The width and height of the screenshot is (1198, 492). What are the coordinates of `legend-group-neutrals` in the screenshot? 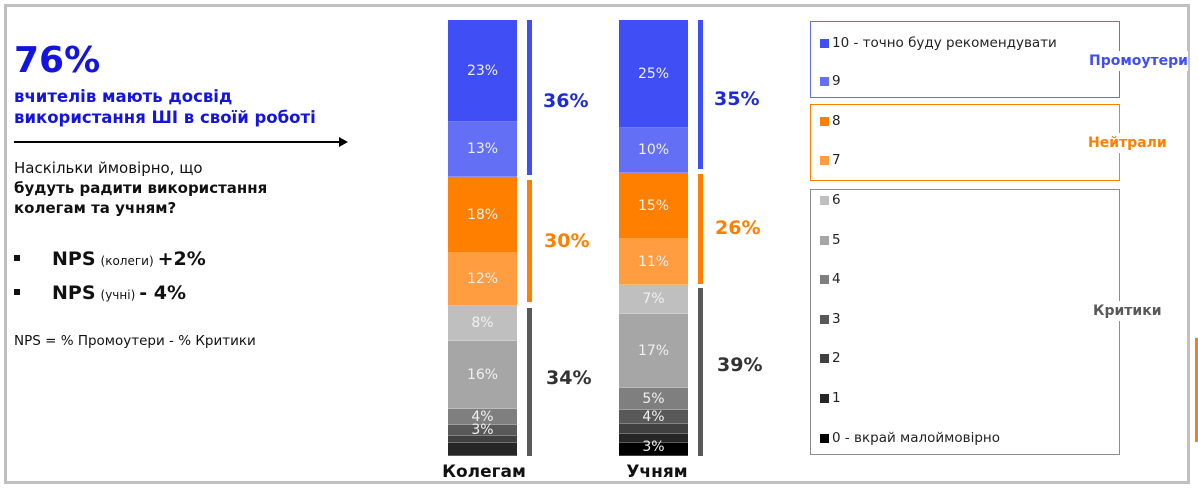 It's located at (965, 142).